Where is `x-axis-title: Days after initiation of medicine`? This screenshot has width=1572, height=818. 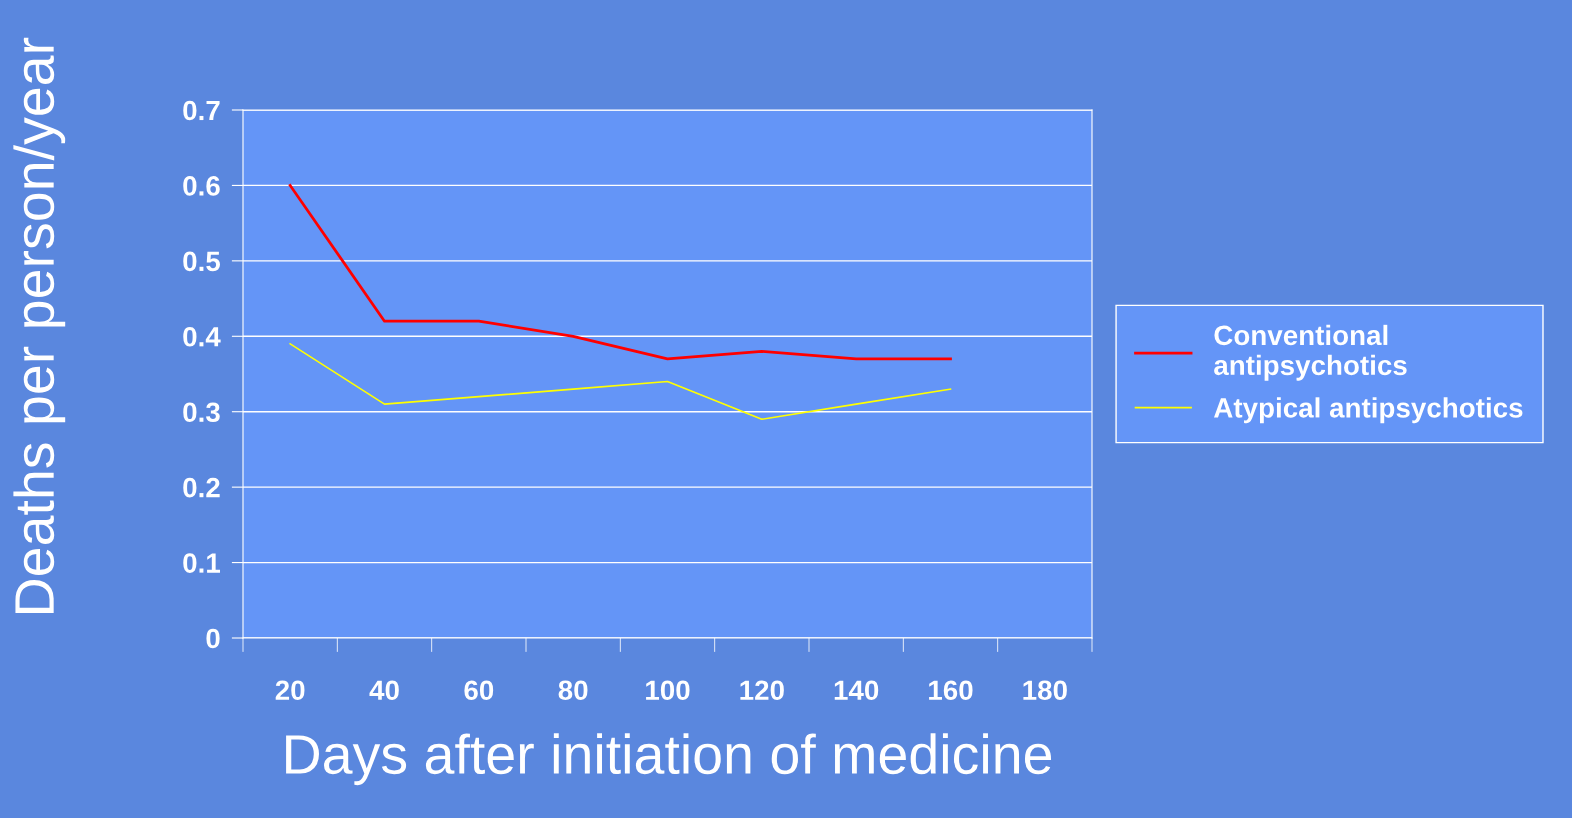
x-axis-title: Days after initiation of medicine is located at coordinates (669, 759).